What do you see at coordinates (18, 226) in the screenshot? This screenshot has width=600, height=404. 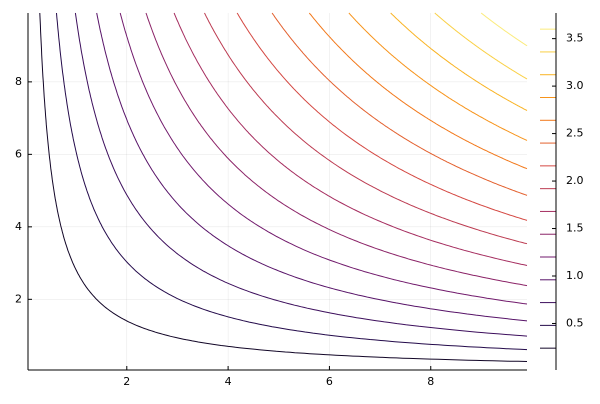 I see `y-tick-label: 4` at bounding box center [18, 226].